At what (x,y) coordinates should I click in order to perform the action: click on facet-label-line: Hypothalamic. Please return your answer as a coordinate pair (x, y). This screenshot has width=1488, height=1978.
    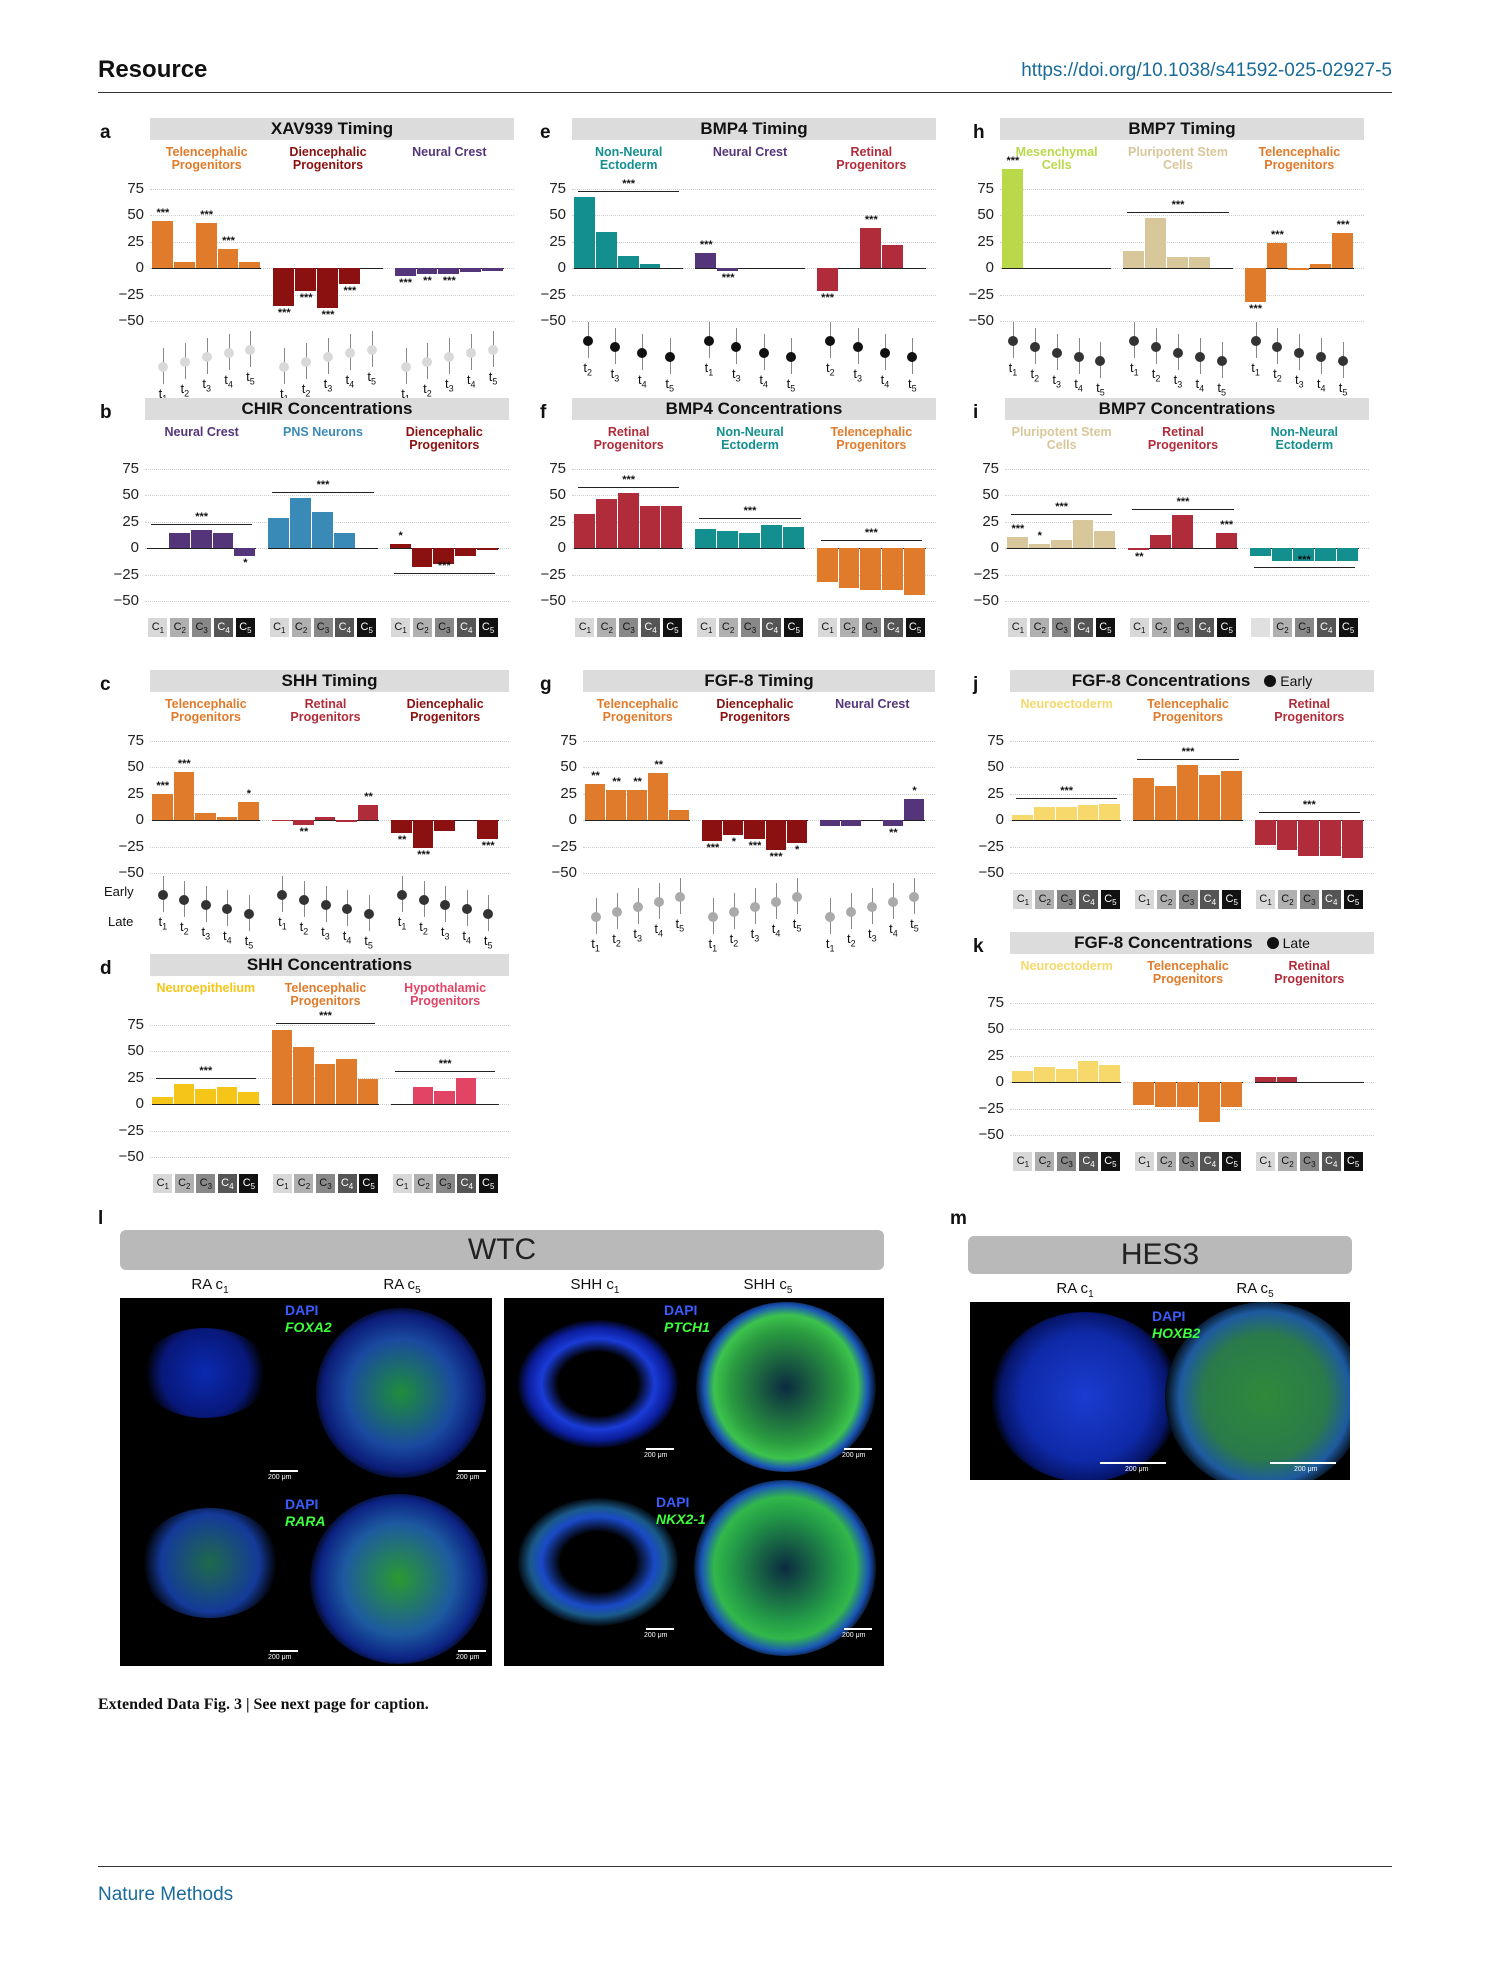
    Looking at the image, I should click on (445, 988).